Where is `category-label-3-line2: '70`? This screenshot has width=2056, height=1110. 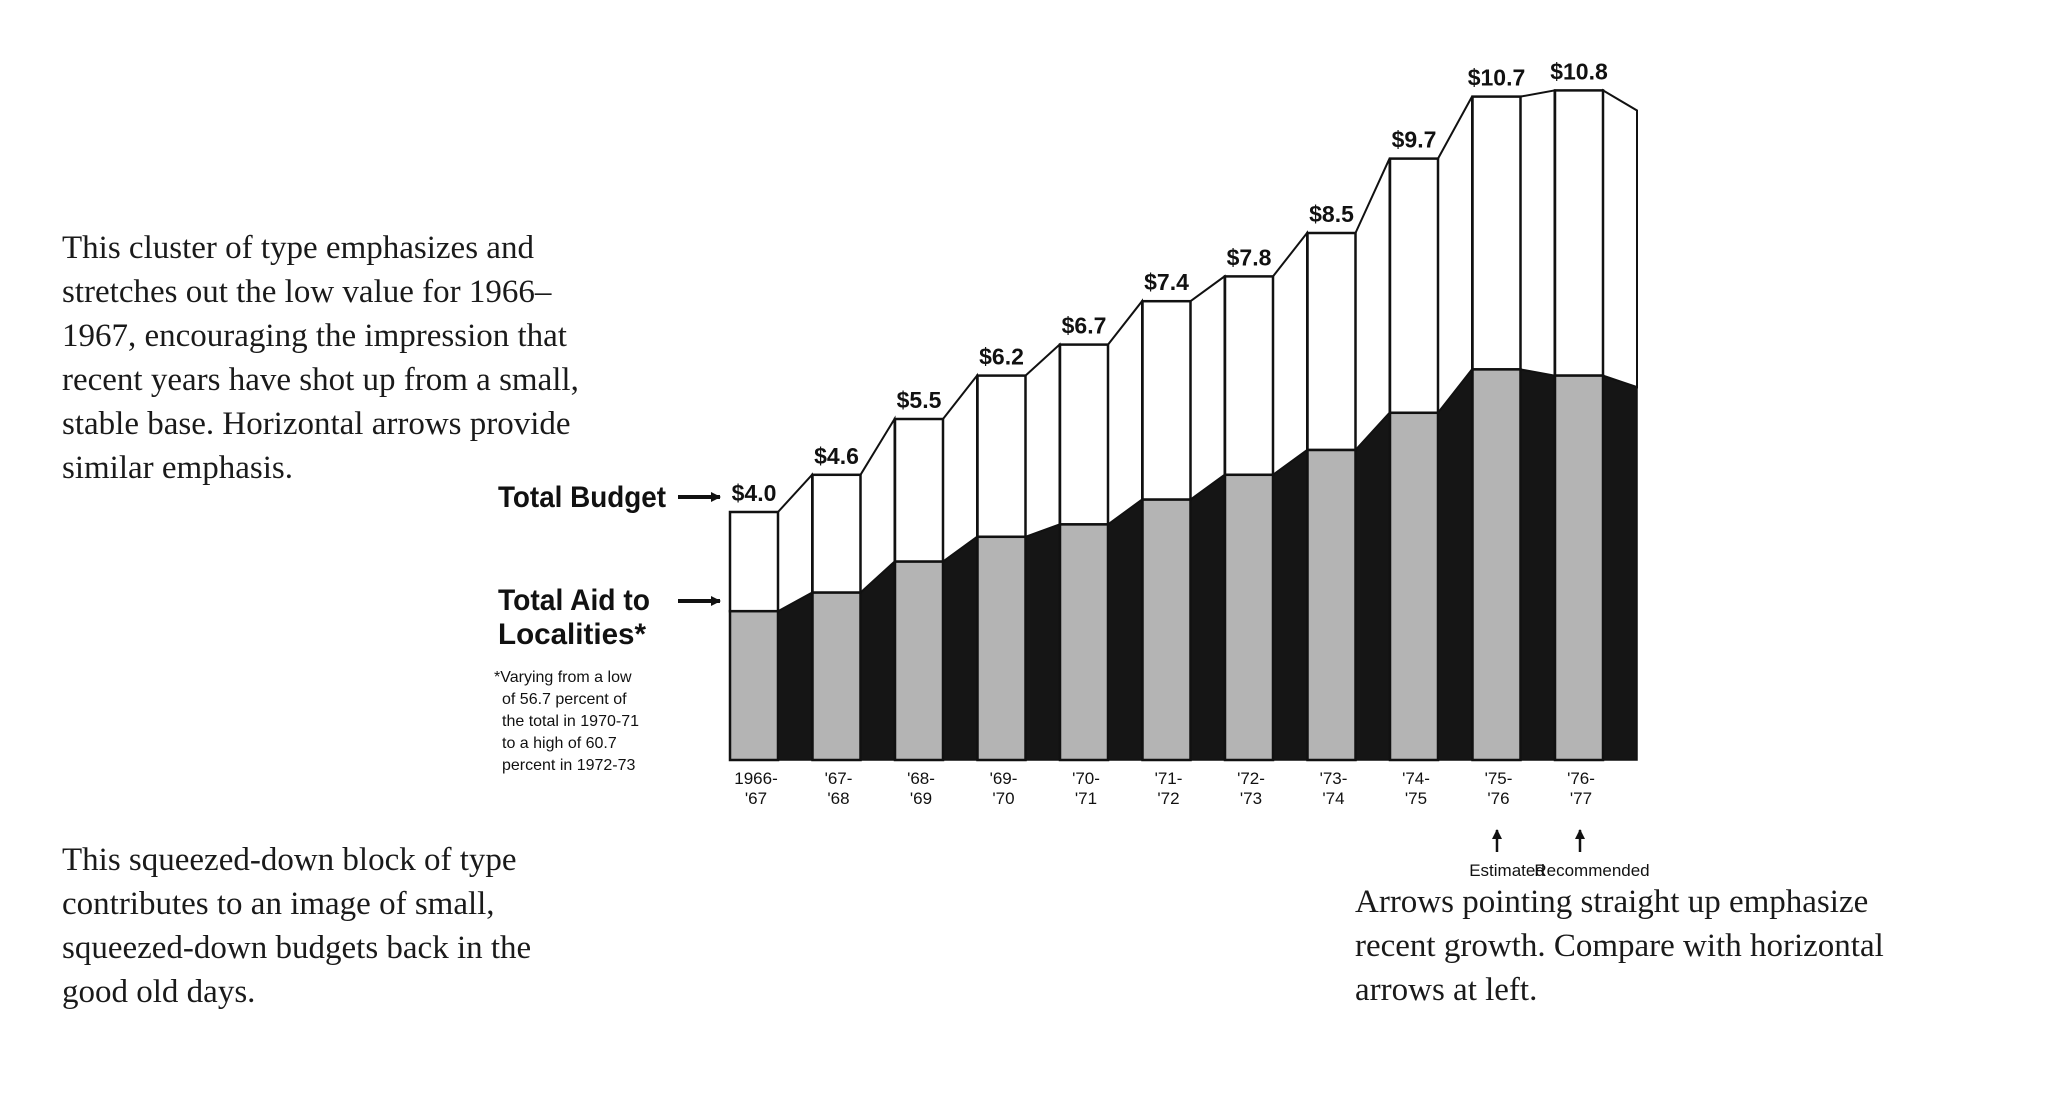
category-label-3-line2: '70 is located at coordinates (1003, 798).